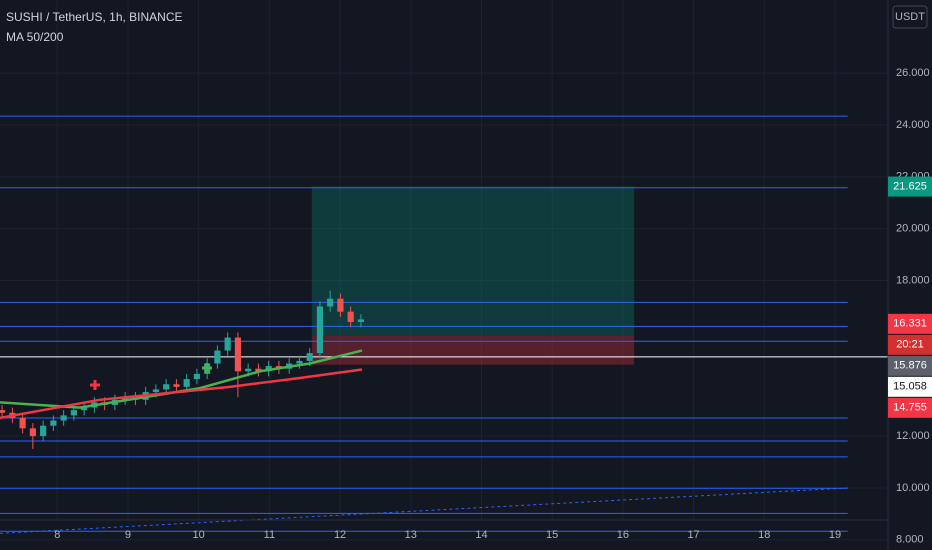  What do you see at coordinates (35, 37) in the screenshot?
I see `indicator-label: MA 50/200` at bounding box center [35, 37].